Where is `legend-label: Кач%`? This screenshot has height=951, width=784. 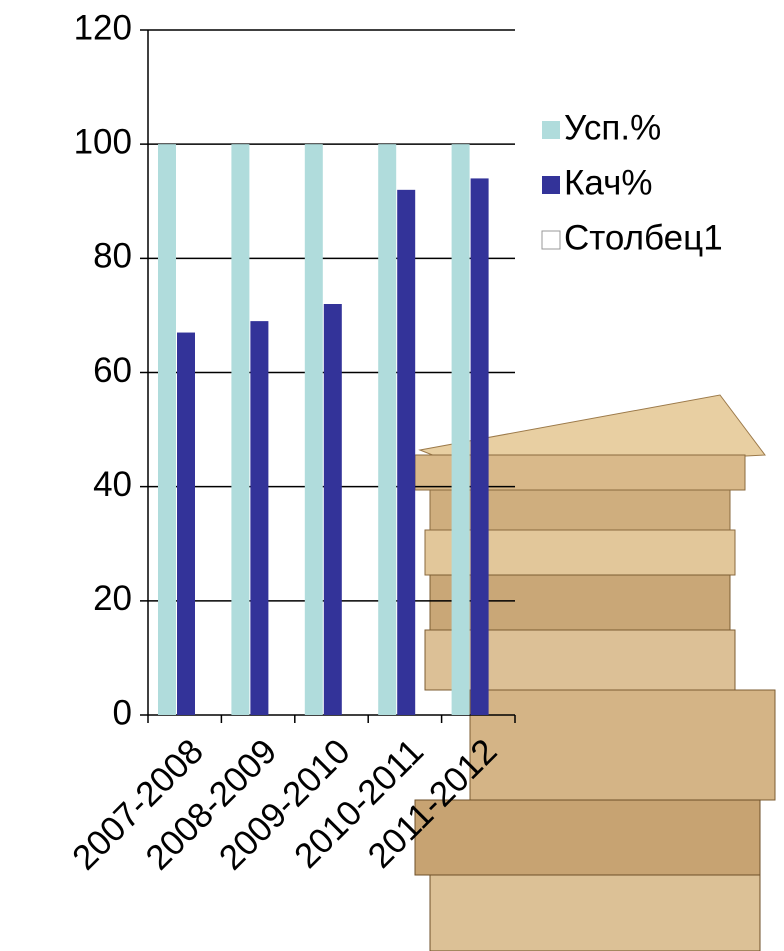
legend-label: Кач% is located at coordinates (608, 182).